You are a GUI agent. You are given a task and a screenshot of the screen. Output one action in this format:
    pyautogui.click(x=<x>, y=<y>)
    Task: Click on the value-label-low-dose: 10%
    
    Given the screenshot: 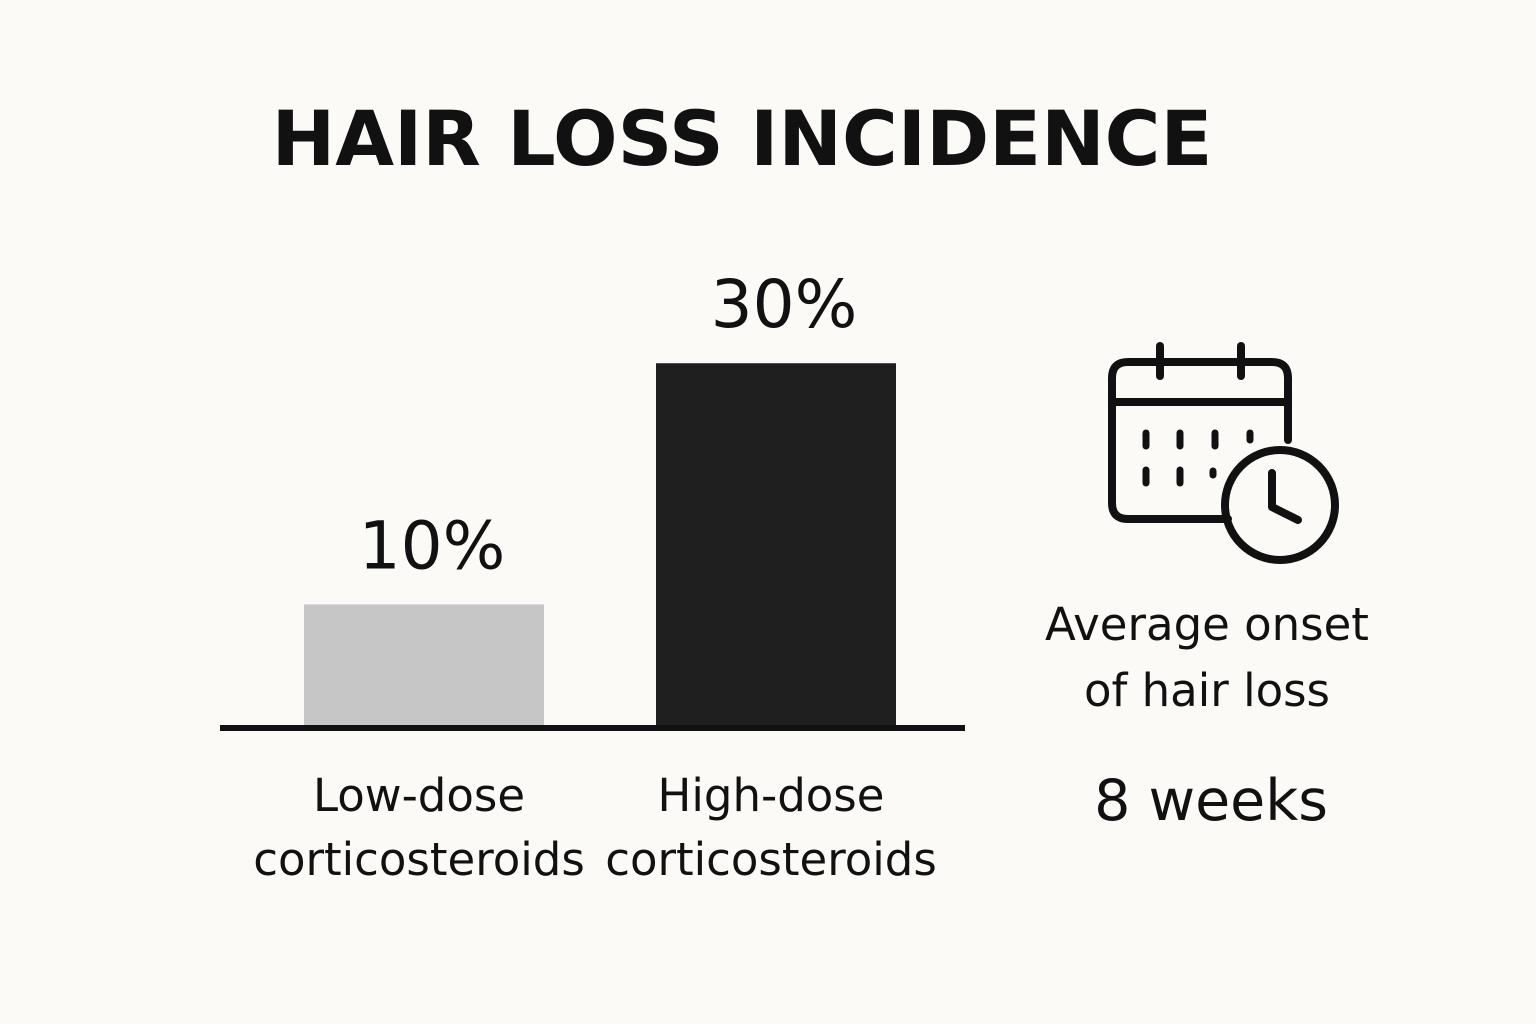 What is the action you would take?
    pyautogui.click(x=432, y=545)
    